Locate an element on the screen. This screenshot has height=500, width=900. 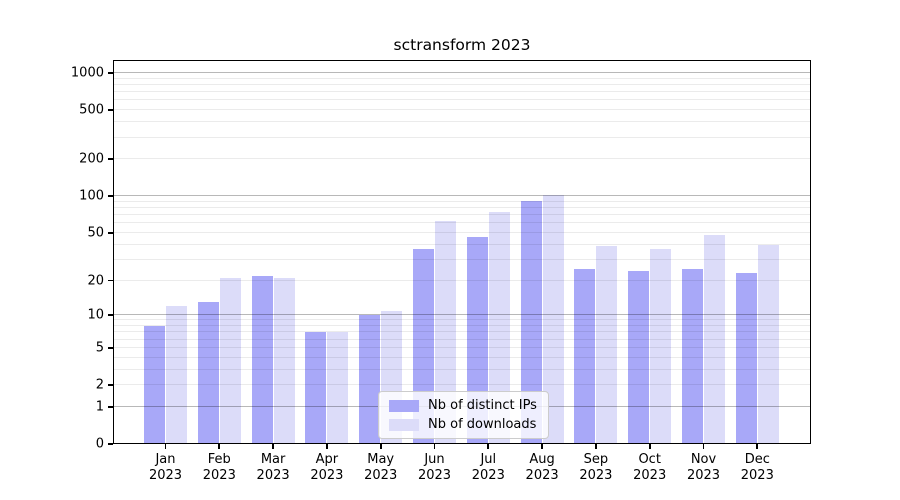
y-tick-label-0: 0 is located at coordinates (99, 444).